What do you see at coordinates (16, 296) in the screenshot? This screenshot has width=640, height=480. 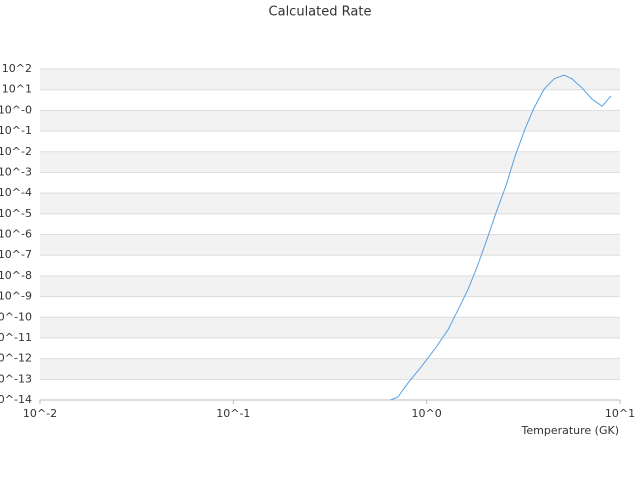 I see `y-tick-label: 10^-9` at bounding box center [16, 296].